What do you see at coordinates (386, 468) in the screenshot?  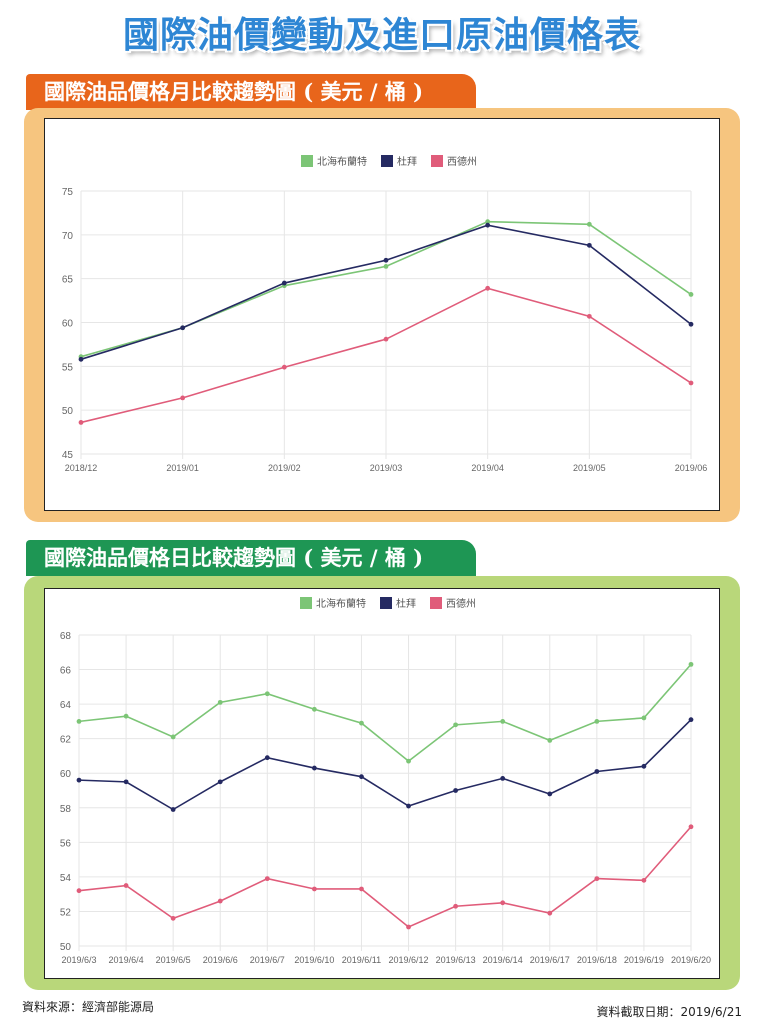 I see `x-tick-label: 2019/03` at bounding box center [386, 468].